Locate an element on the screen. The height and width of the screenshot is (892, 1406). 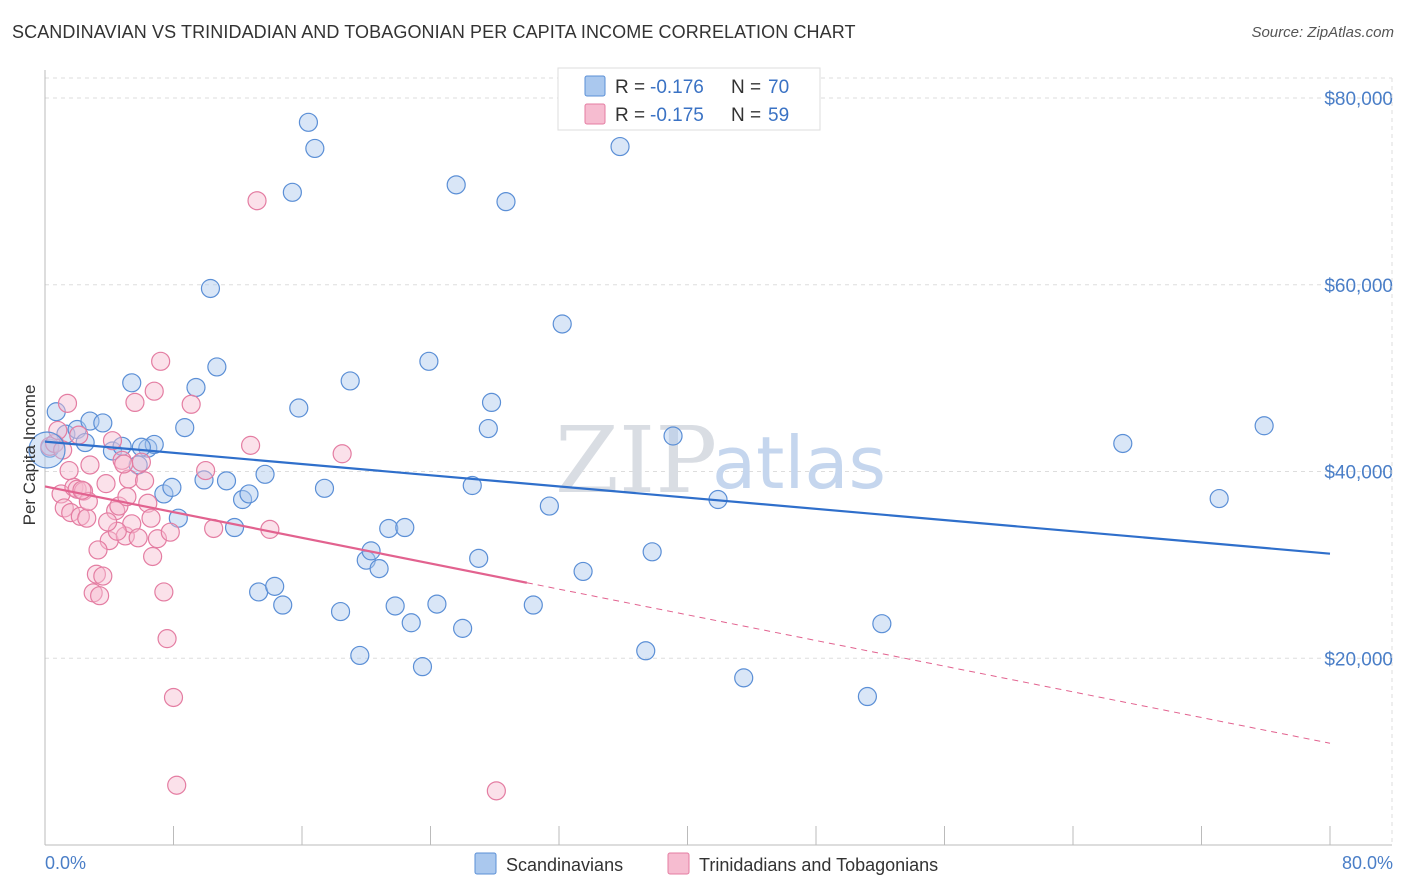
legend-n-label: N = is located at coordinates (746, 87).